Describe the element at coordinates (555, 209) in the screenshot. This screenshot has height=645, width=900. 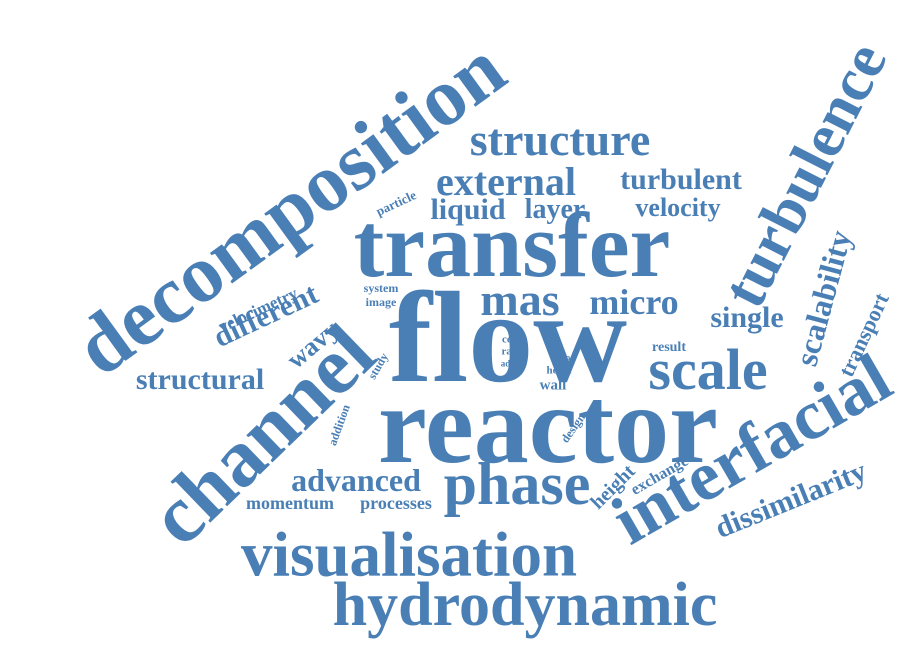
I see `word-layer: layer` at that location.